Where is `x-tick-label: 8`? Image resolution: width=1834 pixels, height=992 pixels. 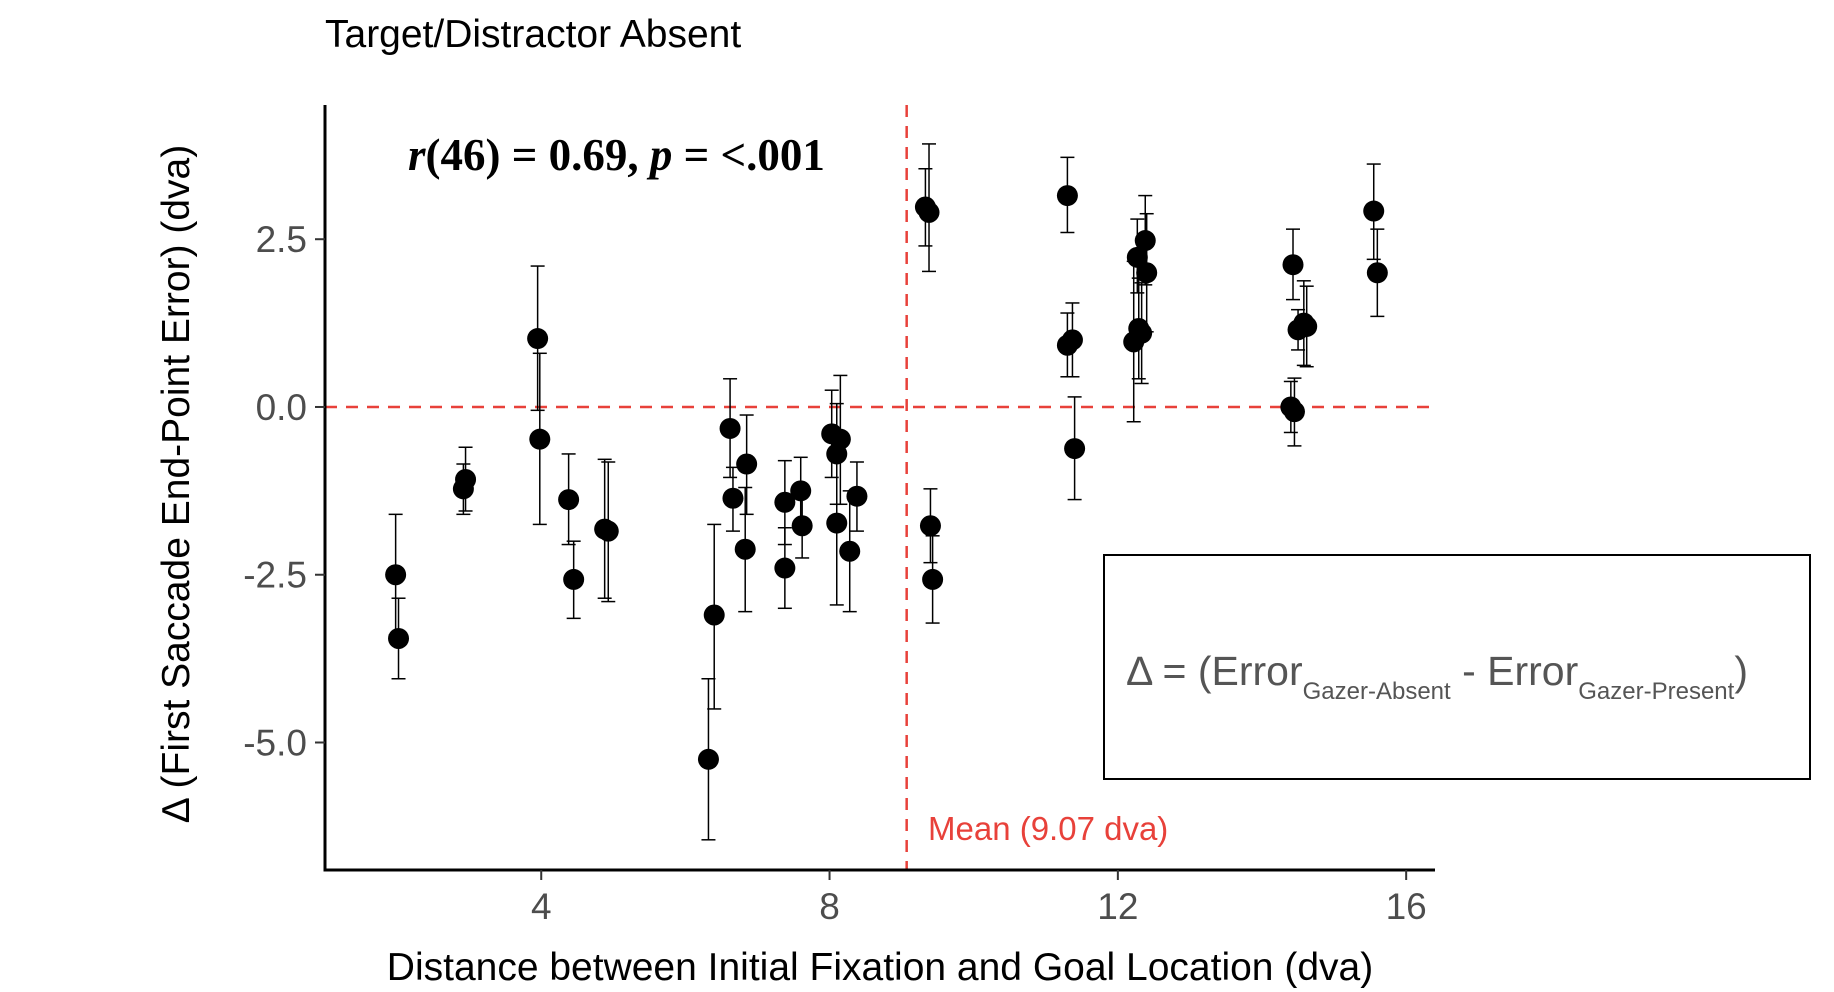
x-tick-label: 8 is located at coordinates (829, 906).